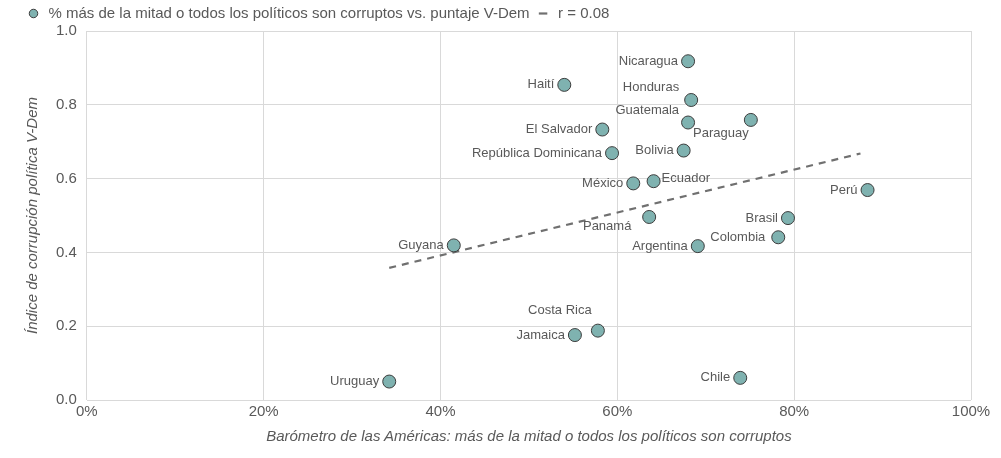 This screenshot has width=1001, height=458. Describe the element at coordinates (440, 411) in the screenshot. I see `x-tick-label: 40%` at that location.